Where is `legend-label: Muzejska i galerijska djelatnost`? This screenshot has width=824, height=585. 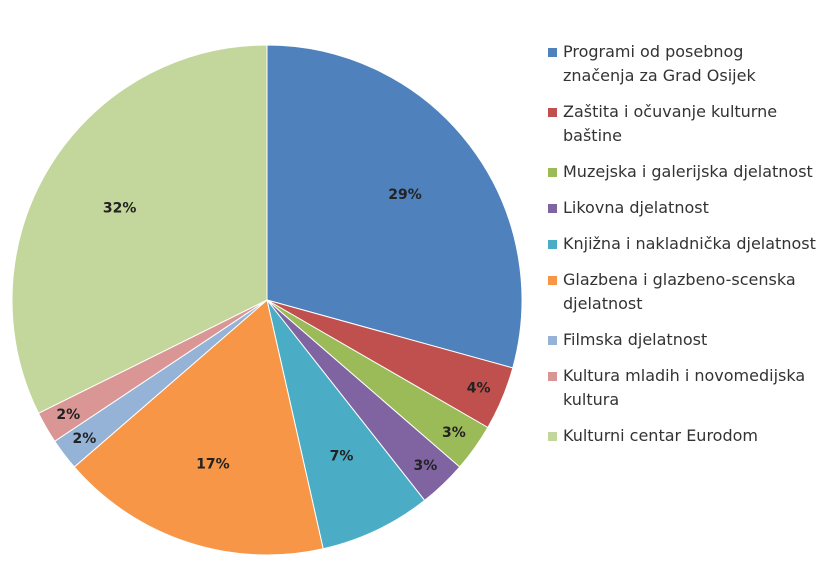
legend-label: Muzejska i galerijska djelatnost is located at coordinates (688, 171).